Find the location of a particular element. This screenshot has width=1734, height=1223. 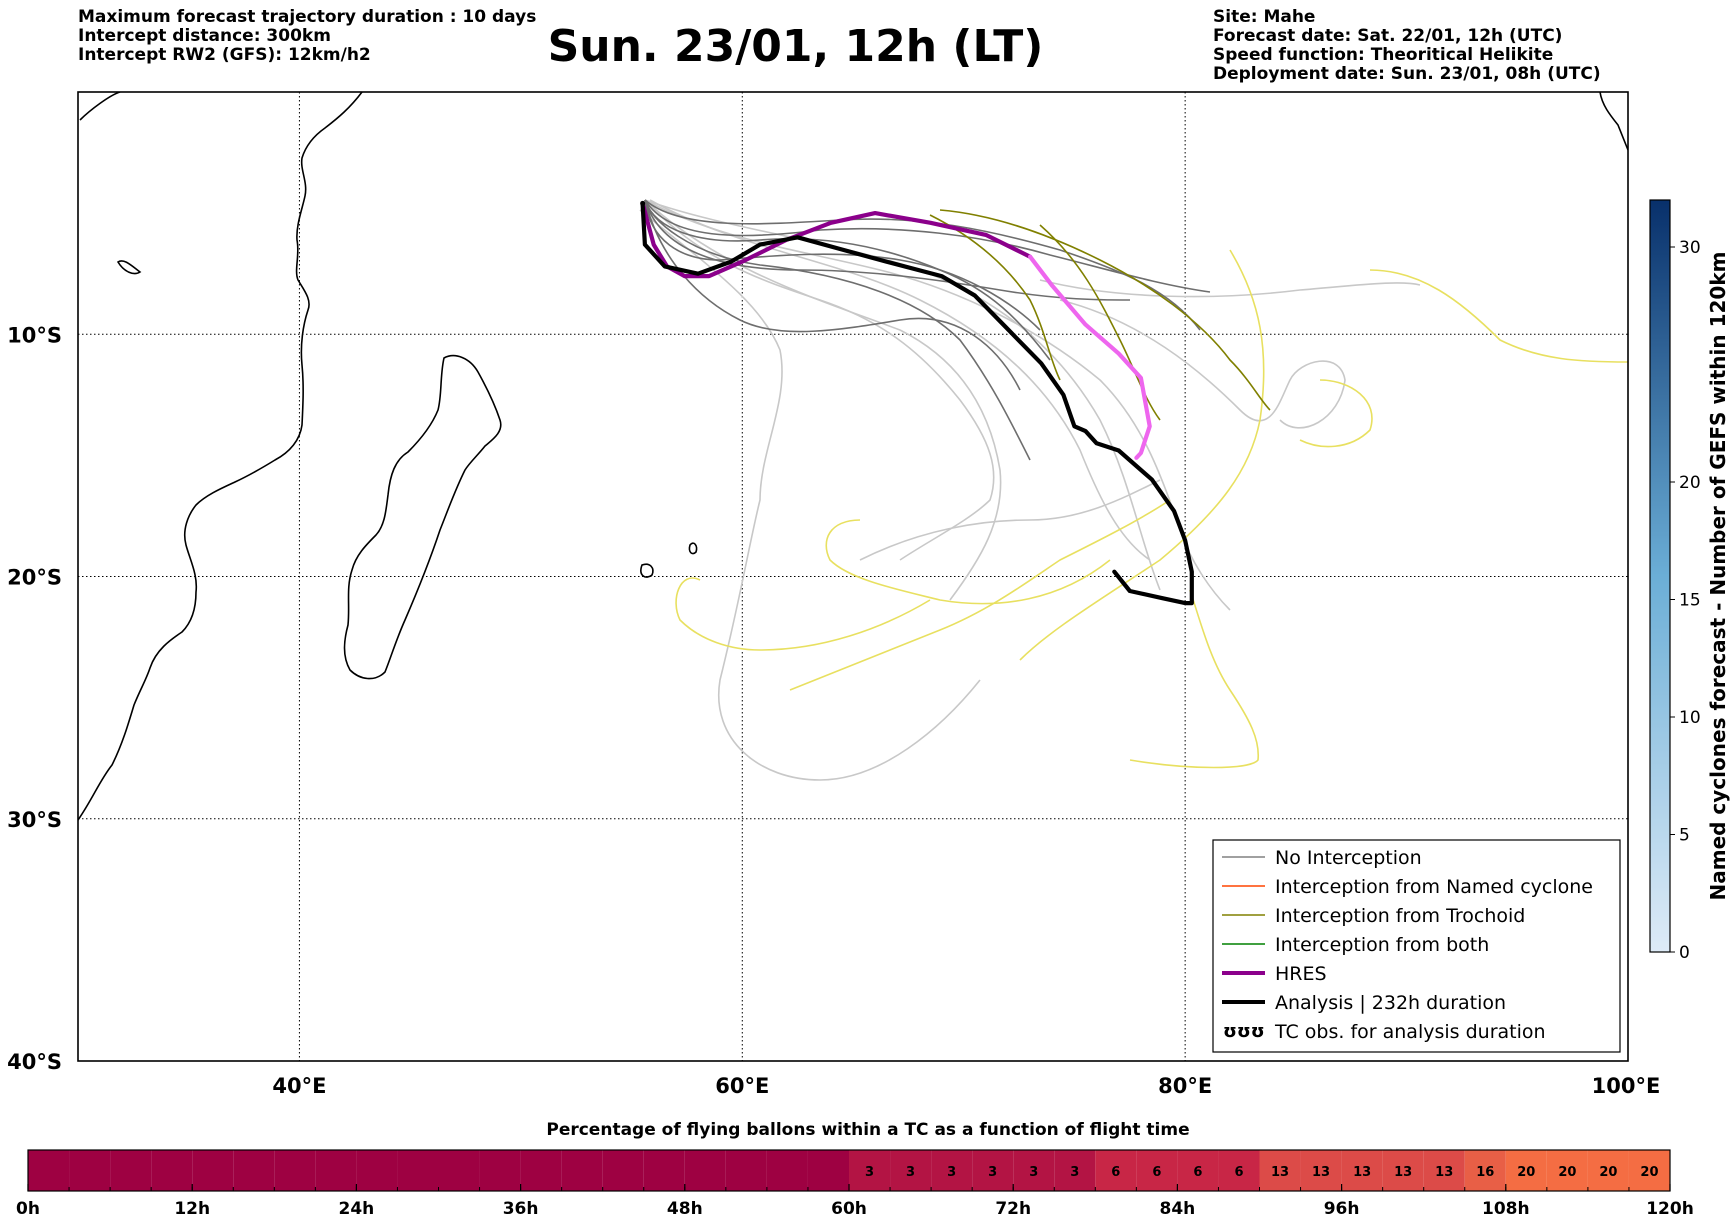

page-title: Sun. 23/01, 12h (LT) is located at coordinates (795, 46).